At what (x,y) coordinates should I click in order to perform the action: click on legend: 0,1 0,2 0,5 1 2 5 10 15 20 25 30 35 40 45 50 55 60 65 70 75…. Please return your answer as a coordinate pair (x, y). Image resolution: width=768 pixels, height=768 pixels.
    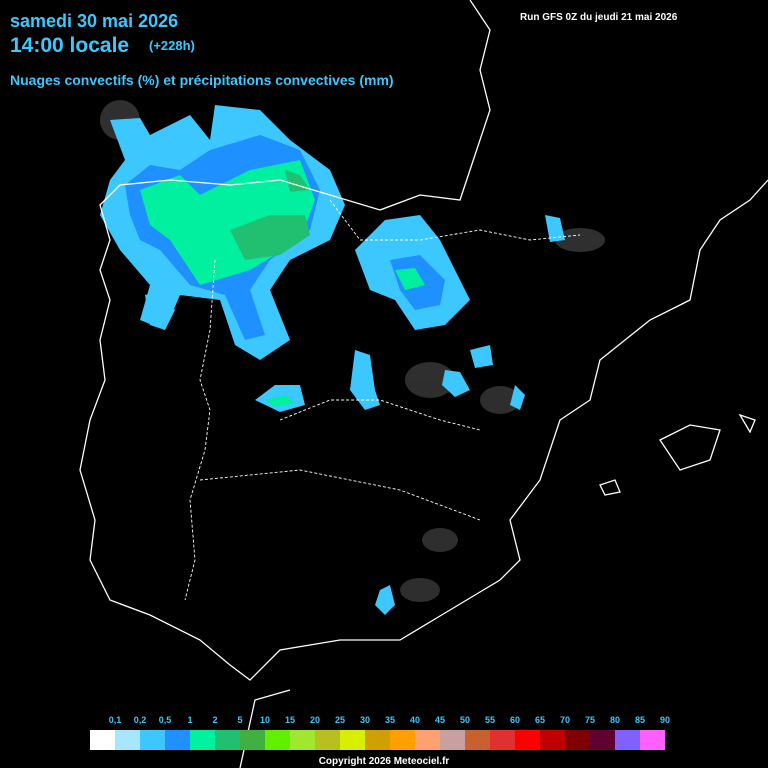
    Looking at the image, I should click on (380, 732).